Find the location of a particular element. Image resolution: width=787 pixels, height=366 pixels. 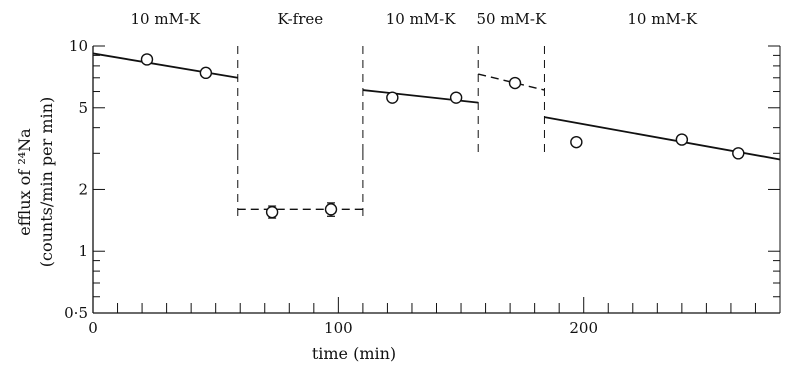

y-tick-label: 5 is located at coordinates (83, 108).